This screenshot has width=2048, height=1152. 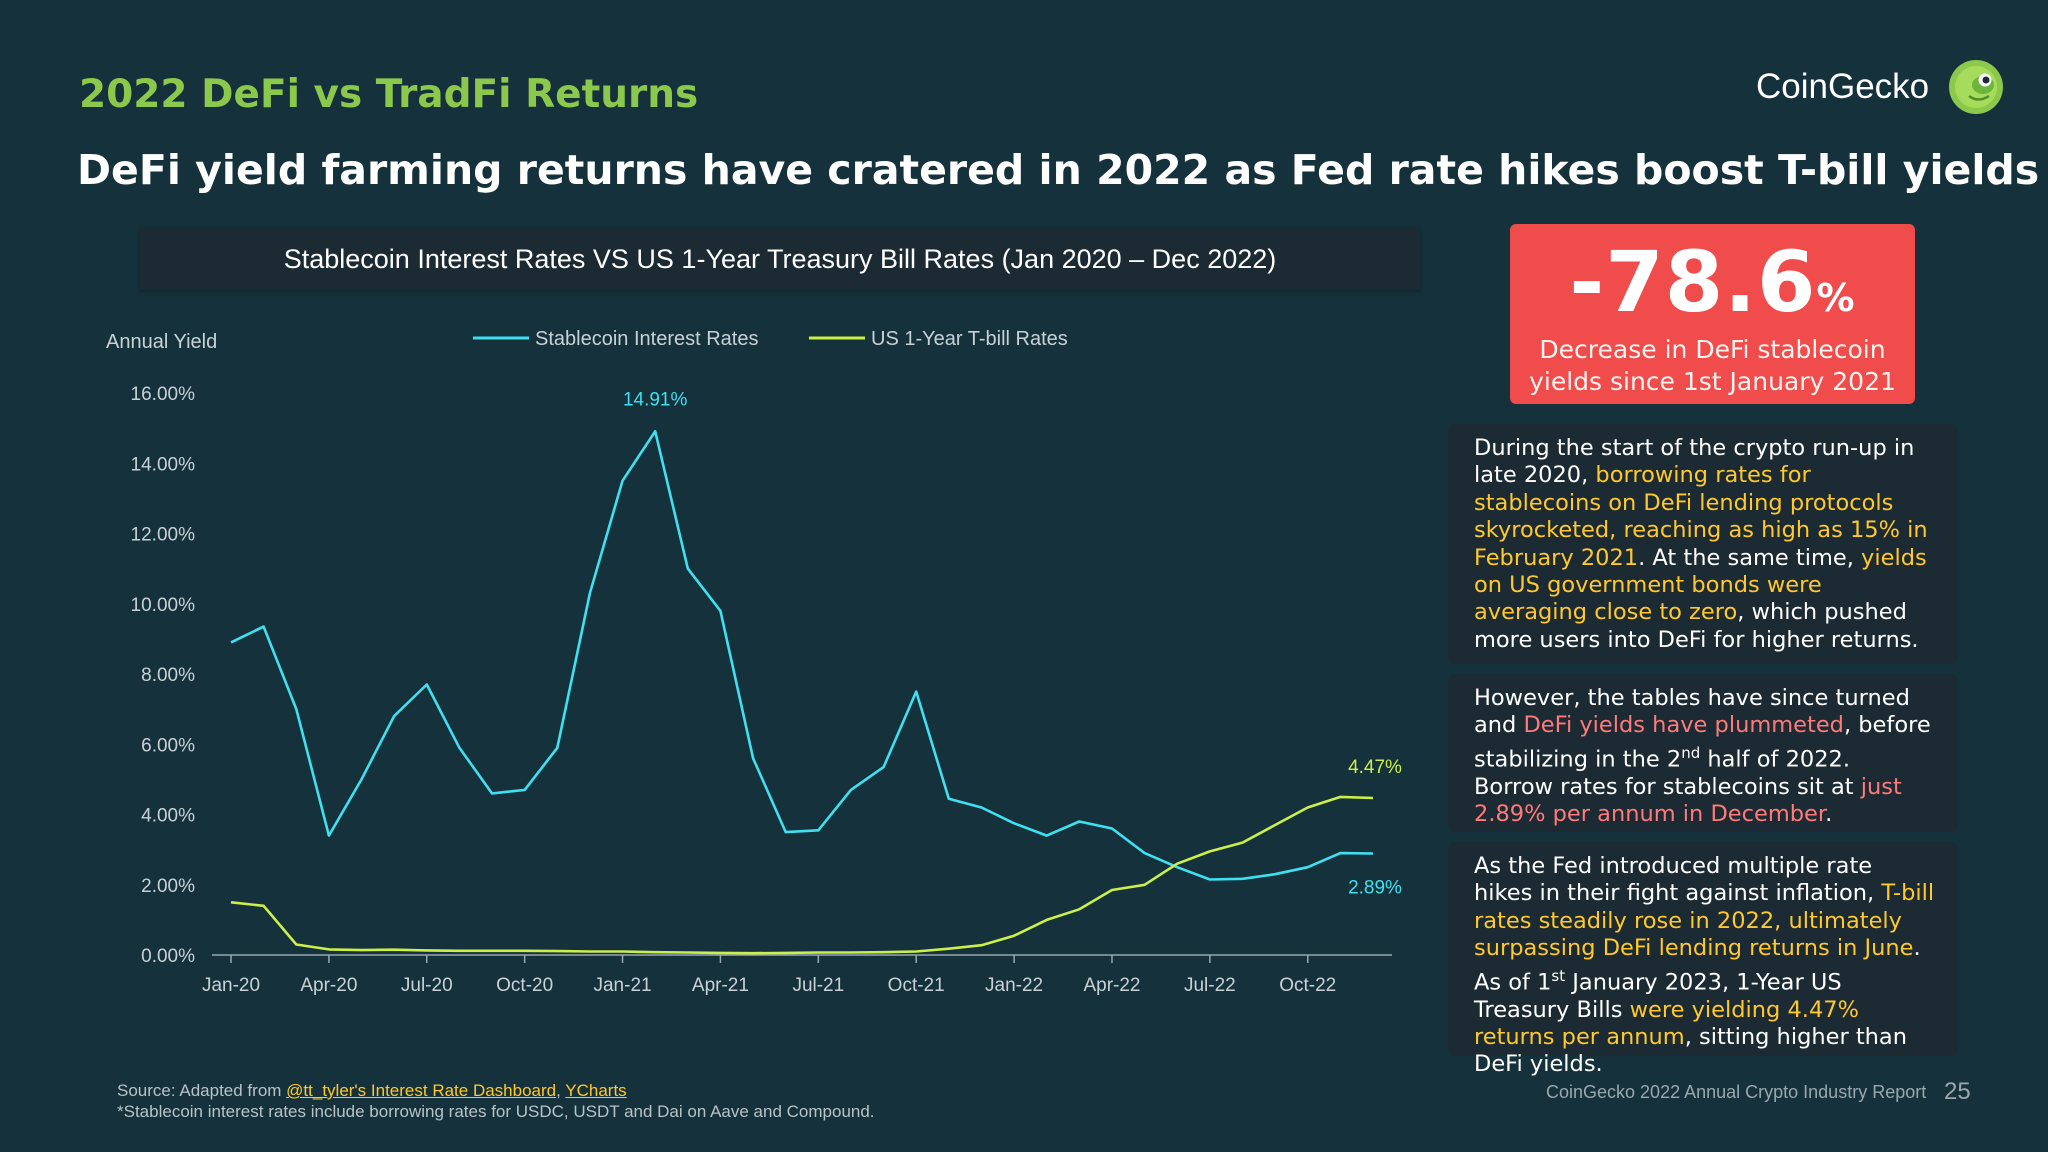 What do you see at coordinates (168, 745) in the screenshot?
I see `y-tick-label: 6.00%` at bounding box center [168, 745].